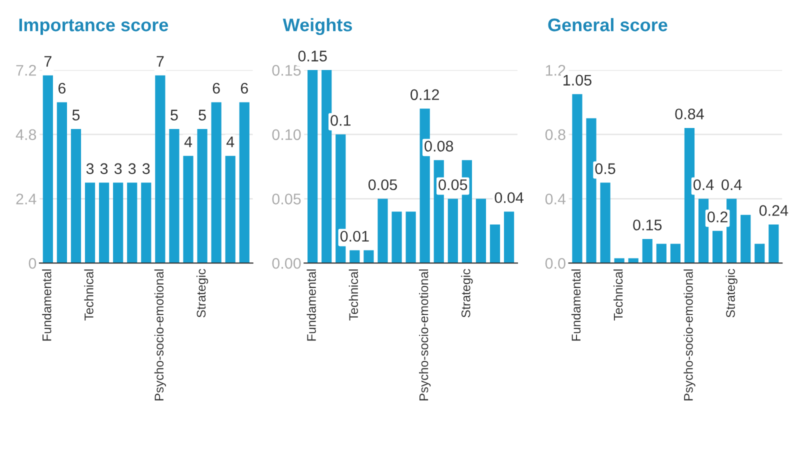 The height and width of the screenshot is (449, 790). What do you see at coordinates (439, 146) in the screenshot?
I see `data-label: 0.08` at bounding box center [439, 146].